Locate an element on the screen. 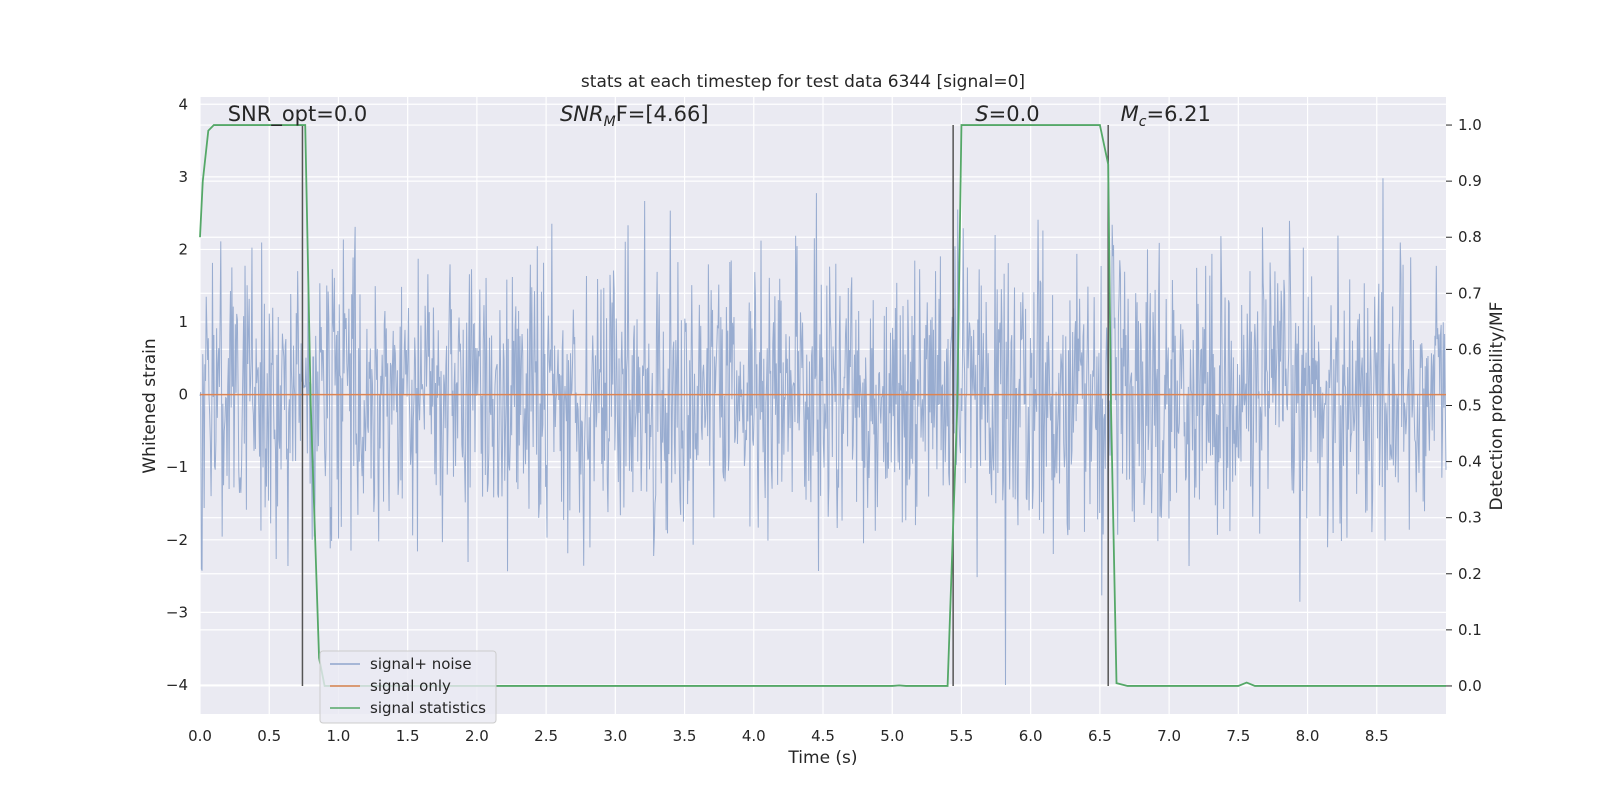 Image resolution: width=1600 pixels, height=800 pixels. y2-tick-label: 0.1 is located at coordinates (1470, 630).